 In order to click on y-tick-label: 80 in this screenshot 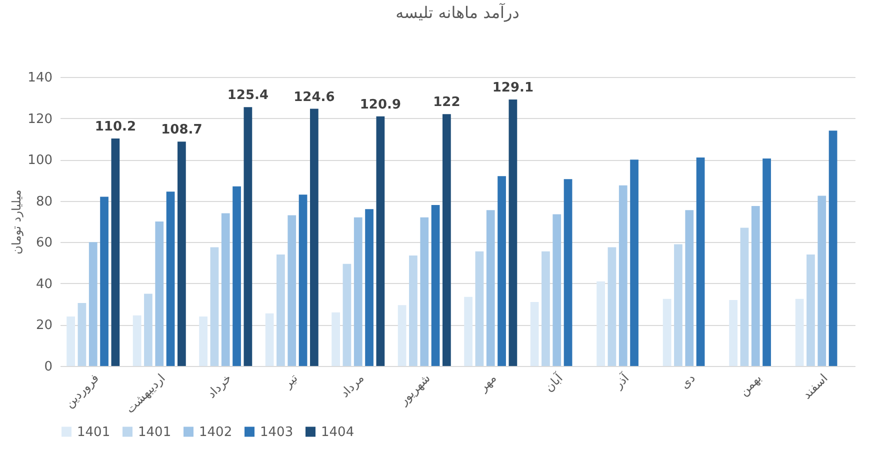, I will do `click(44, 202)`.